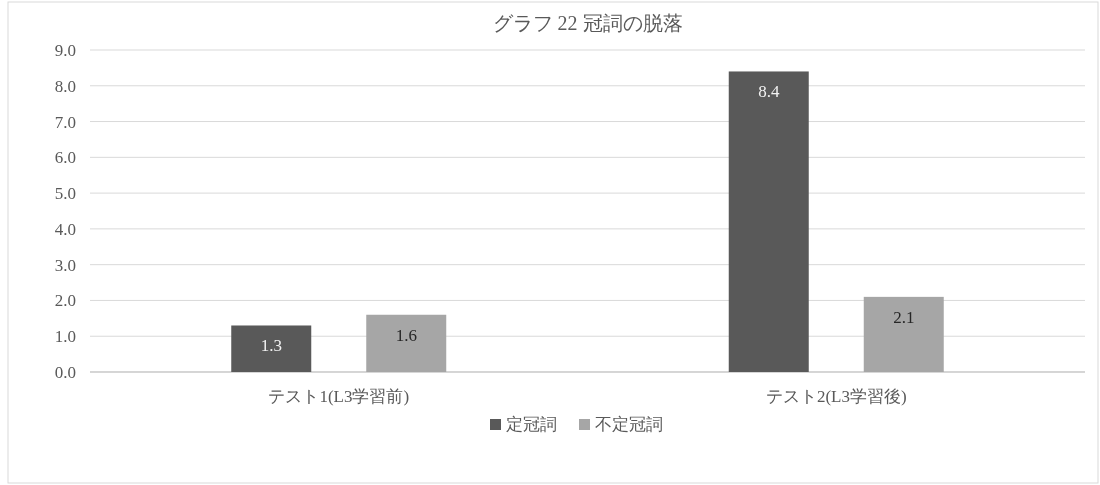 The image size is (1100, 485). Describe the element at coordinates (629, 424) in the screenshot. I see `legend-label: 不定冠詞` at that location.